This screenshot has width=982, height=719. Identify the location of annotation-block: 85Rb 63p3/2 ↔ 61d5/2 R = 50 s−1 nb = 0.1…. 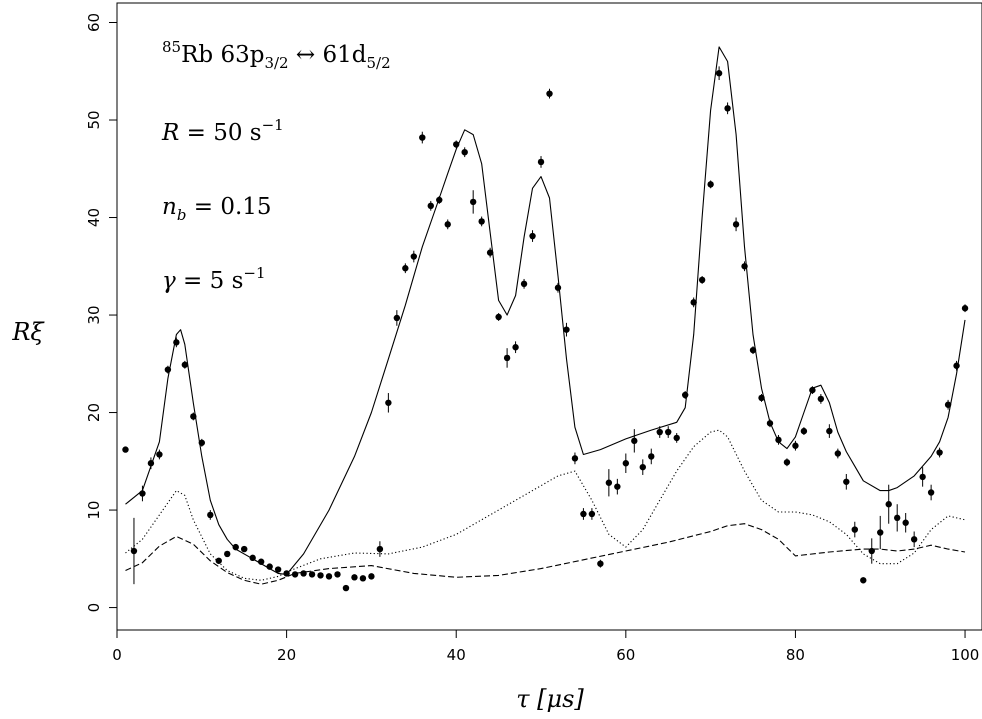
(276, 166).